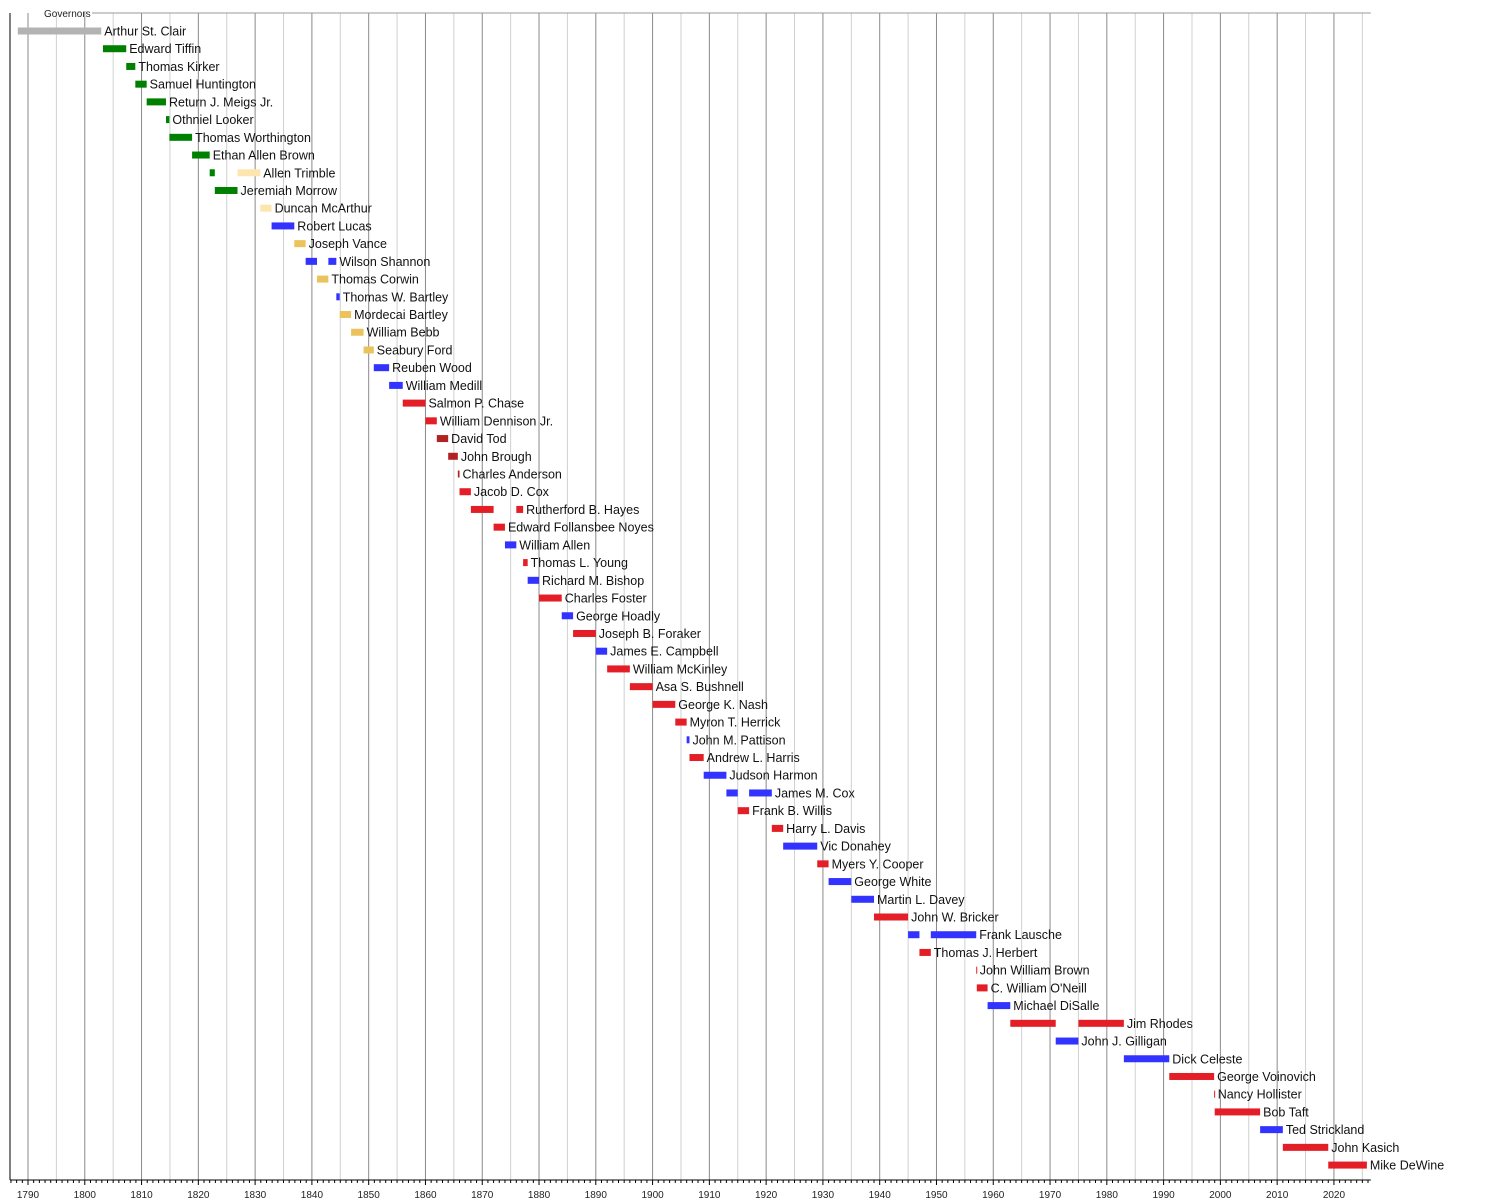 The height and width of the screenshot is (1200, 1500). What do you see at coordinates (1325, 1130) in the screenshot?
I see `governor-label: Ted Strickland` at bounding box center [1325, 1130].